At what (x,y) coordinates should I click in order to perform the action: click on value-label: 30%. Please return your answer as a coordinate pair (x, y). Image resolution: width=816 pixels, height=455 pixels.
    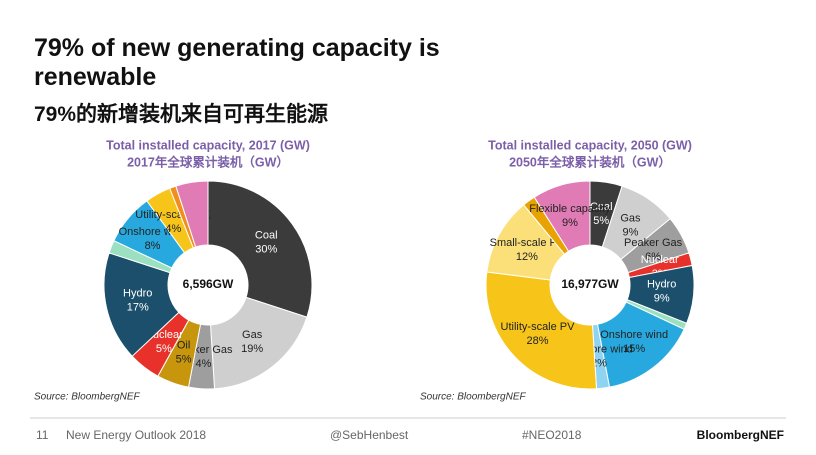
    Looking at the image, I should click on (266, 250).